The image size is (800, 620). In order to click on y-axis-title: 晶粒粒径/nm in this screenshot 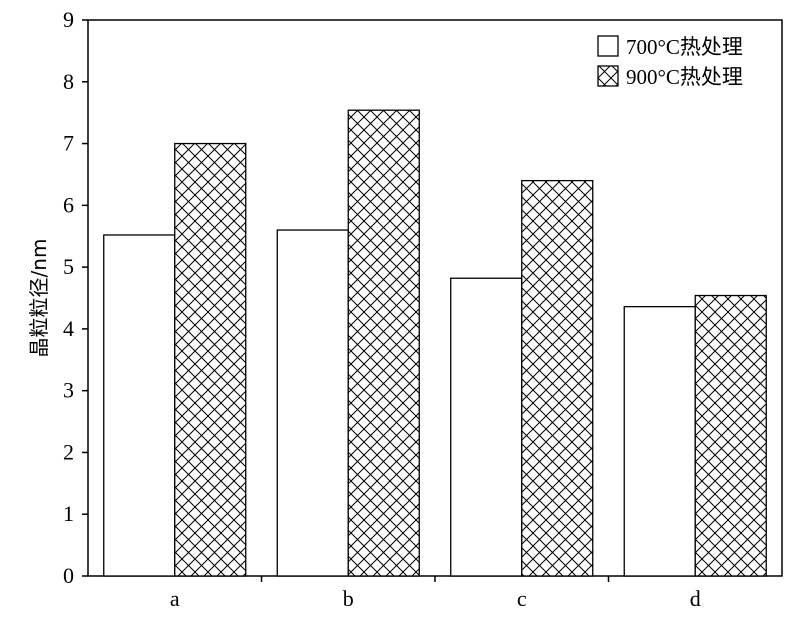, I will do `click(39, 298)`.